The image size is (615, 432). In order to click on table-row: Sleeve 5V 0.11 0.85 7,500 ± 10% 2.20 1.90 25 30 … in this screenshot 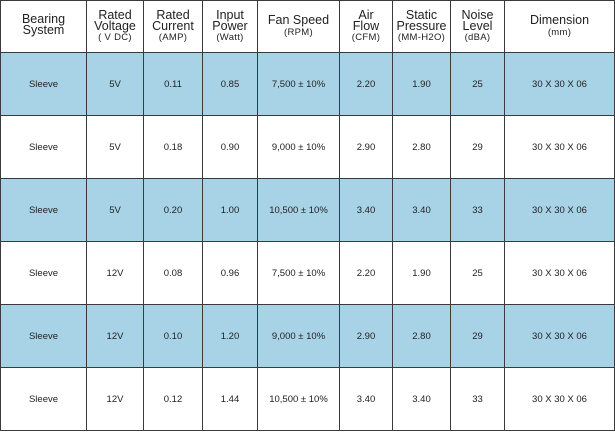, I will do `click(307, 84)`.